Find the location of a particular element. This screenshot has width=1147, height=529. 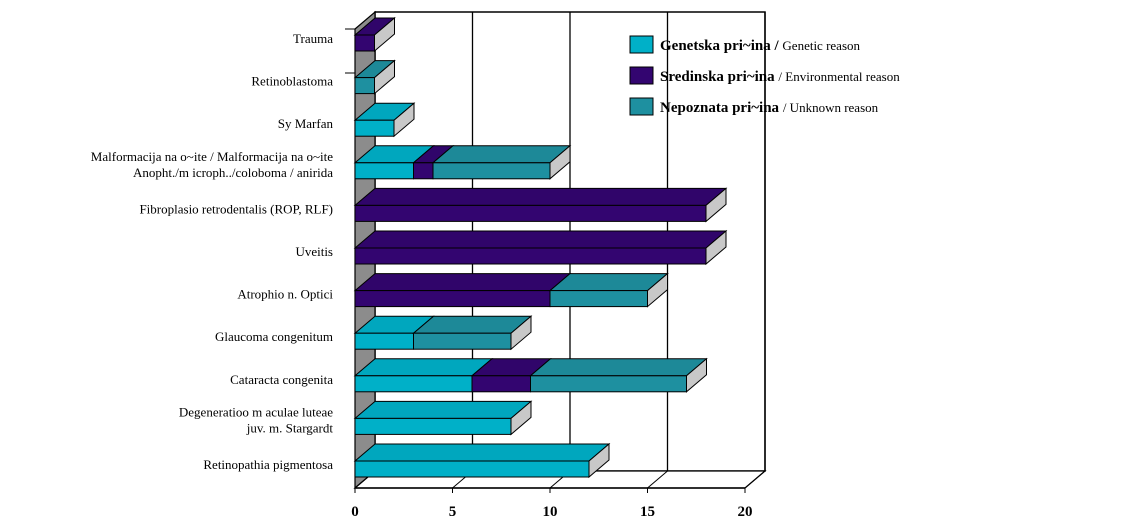

legend-sub-label: / Environmental reason is located at coordinates (839, 76).